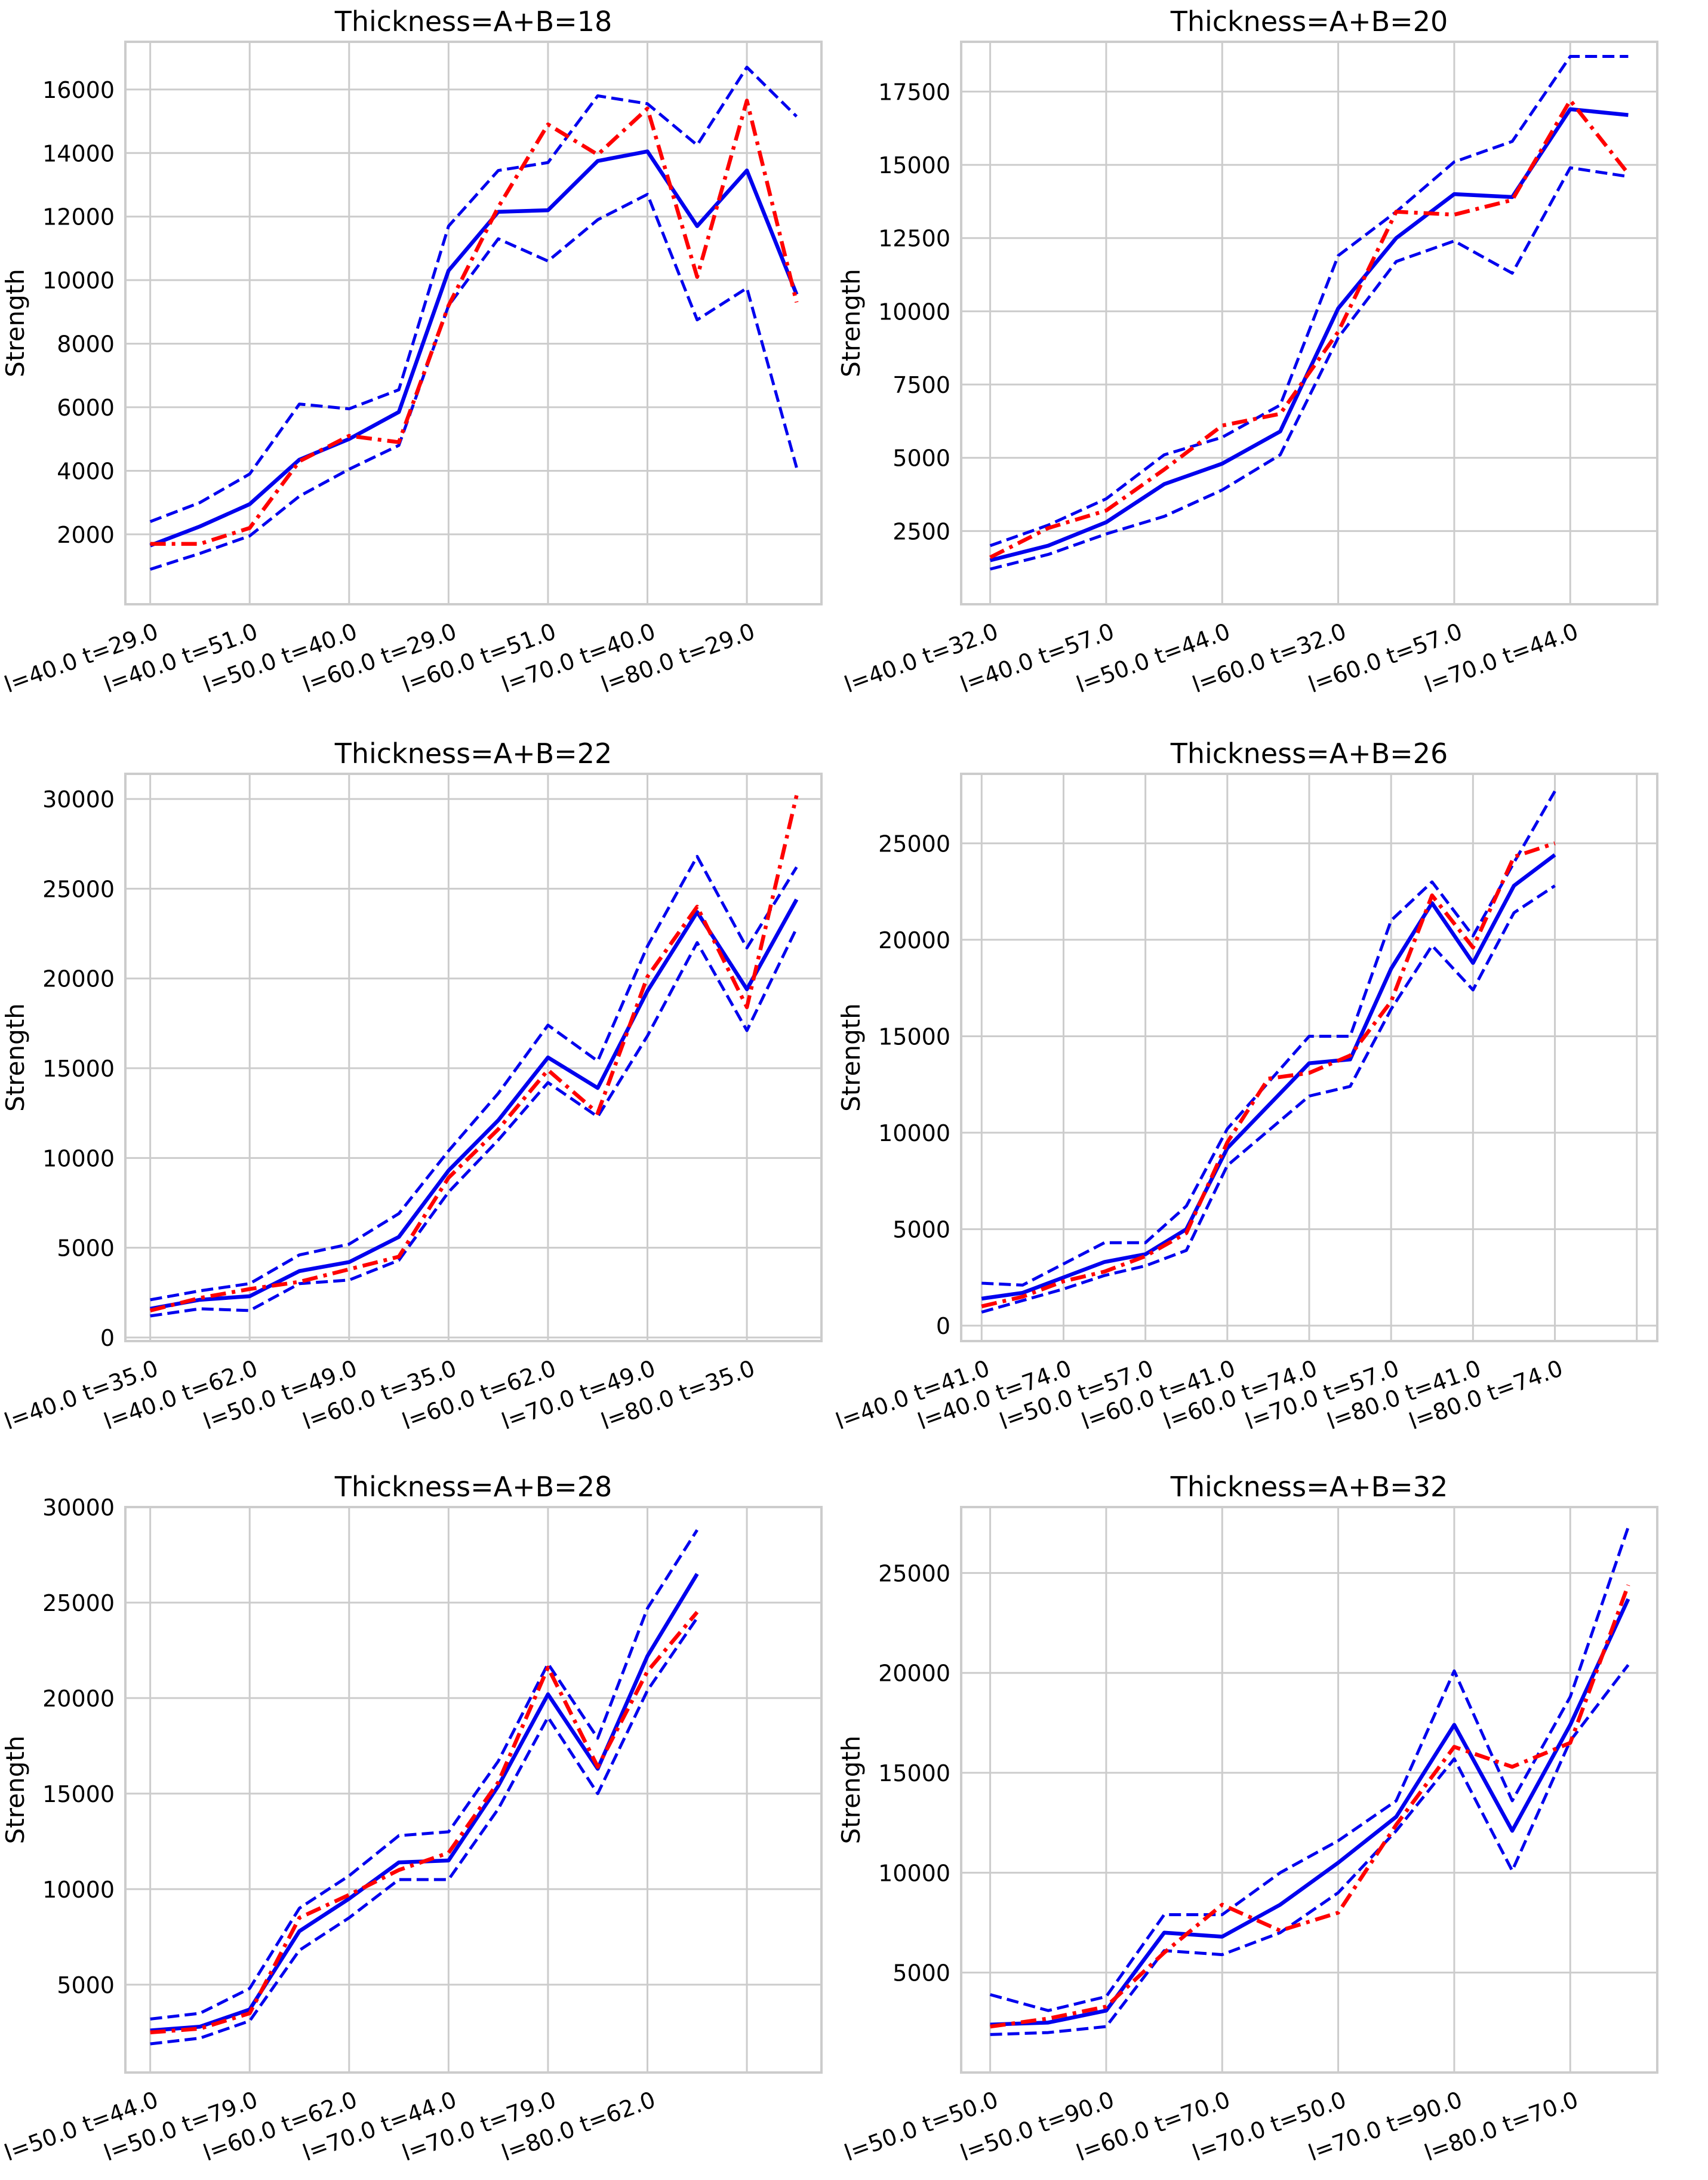  Describe the element at coordinates (86, 471) in the screenshot. I see `y-tick-label: 4000` at that location.